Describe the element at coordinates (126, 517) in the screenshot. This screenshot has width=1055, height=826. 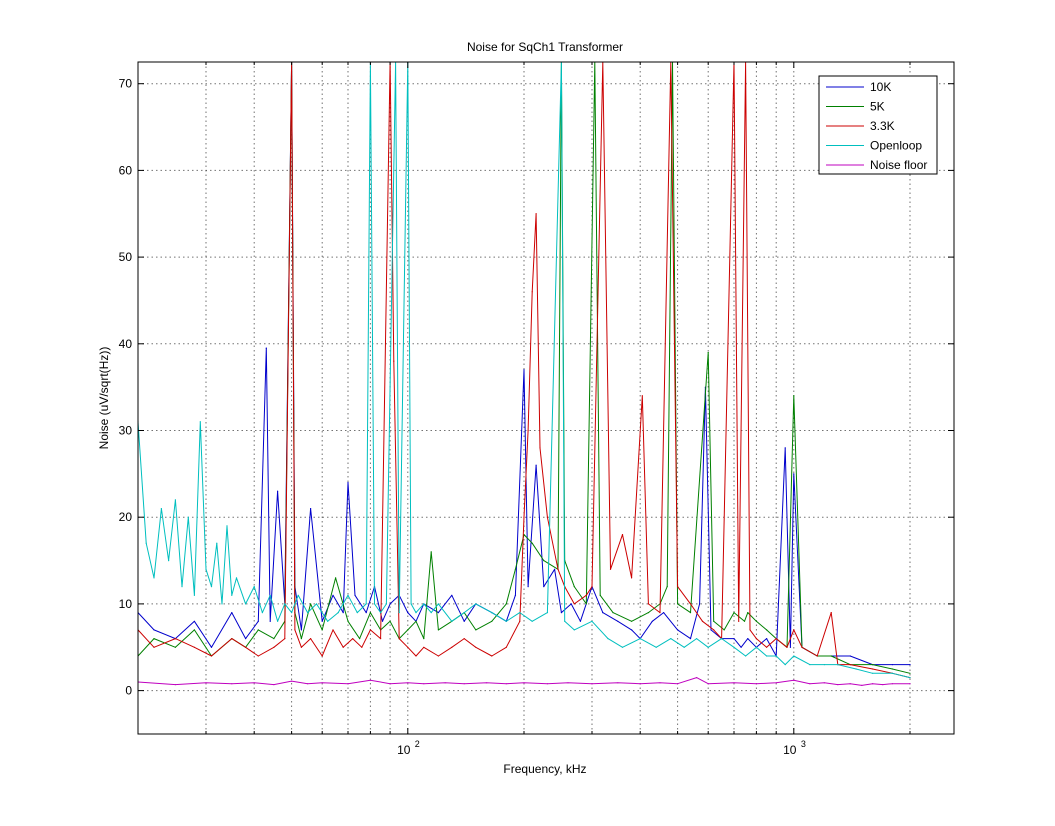
I see `y-tick-label: 20` at that location.